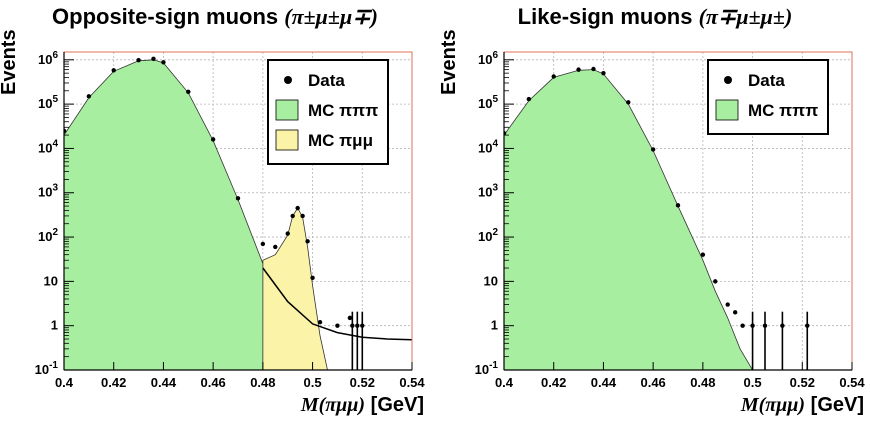 This screenshot has width=870, height=423. I want to click on legend: Data MC πππ MC πμμ, so click(328, 112).